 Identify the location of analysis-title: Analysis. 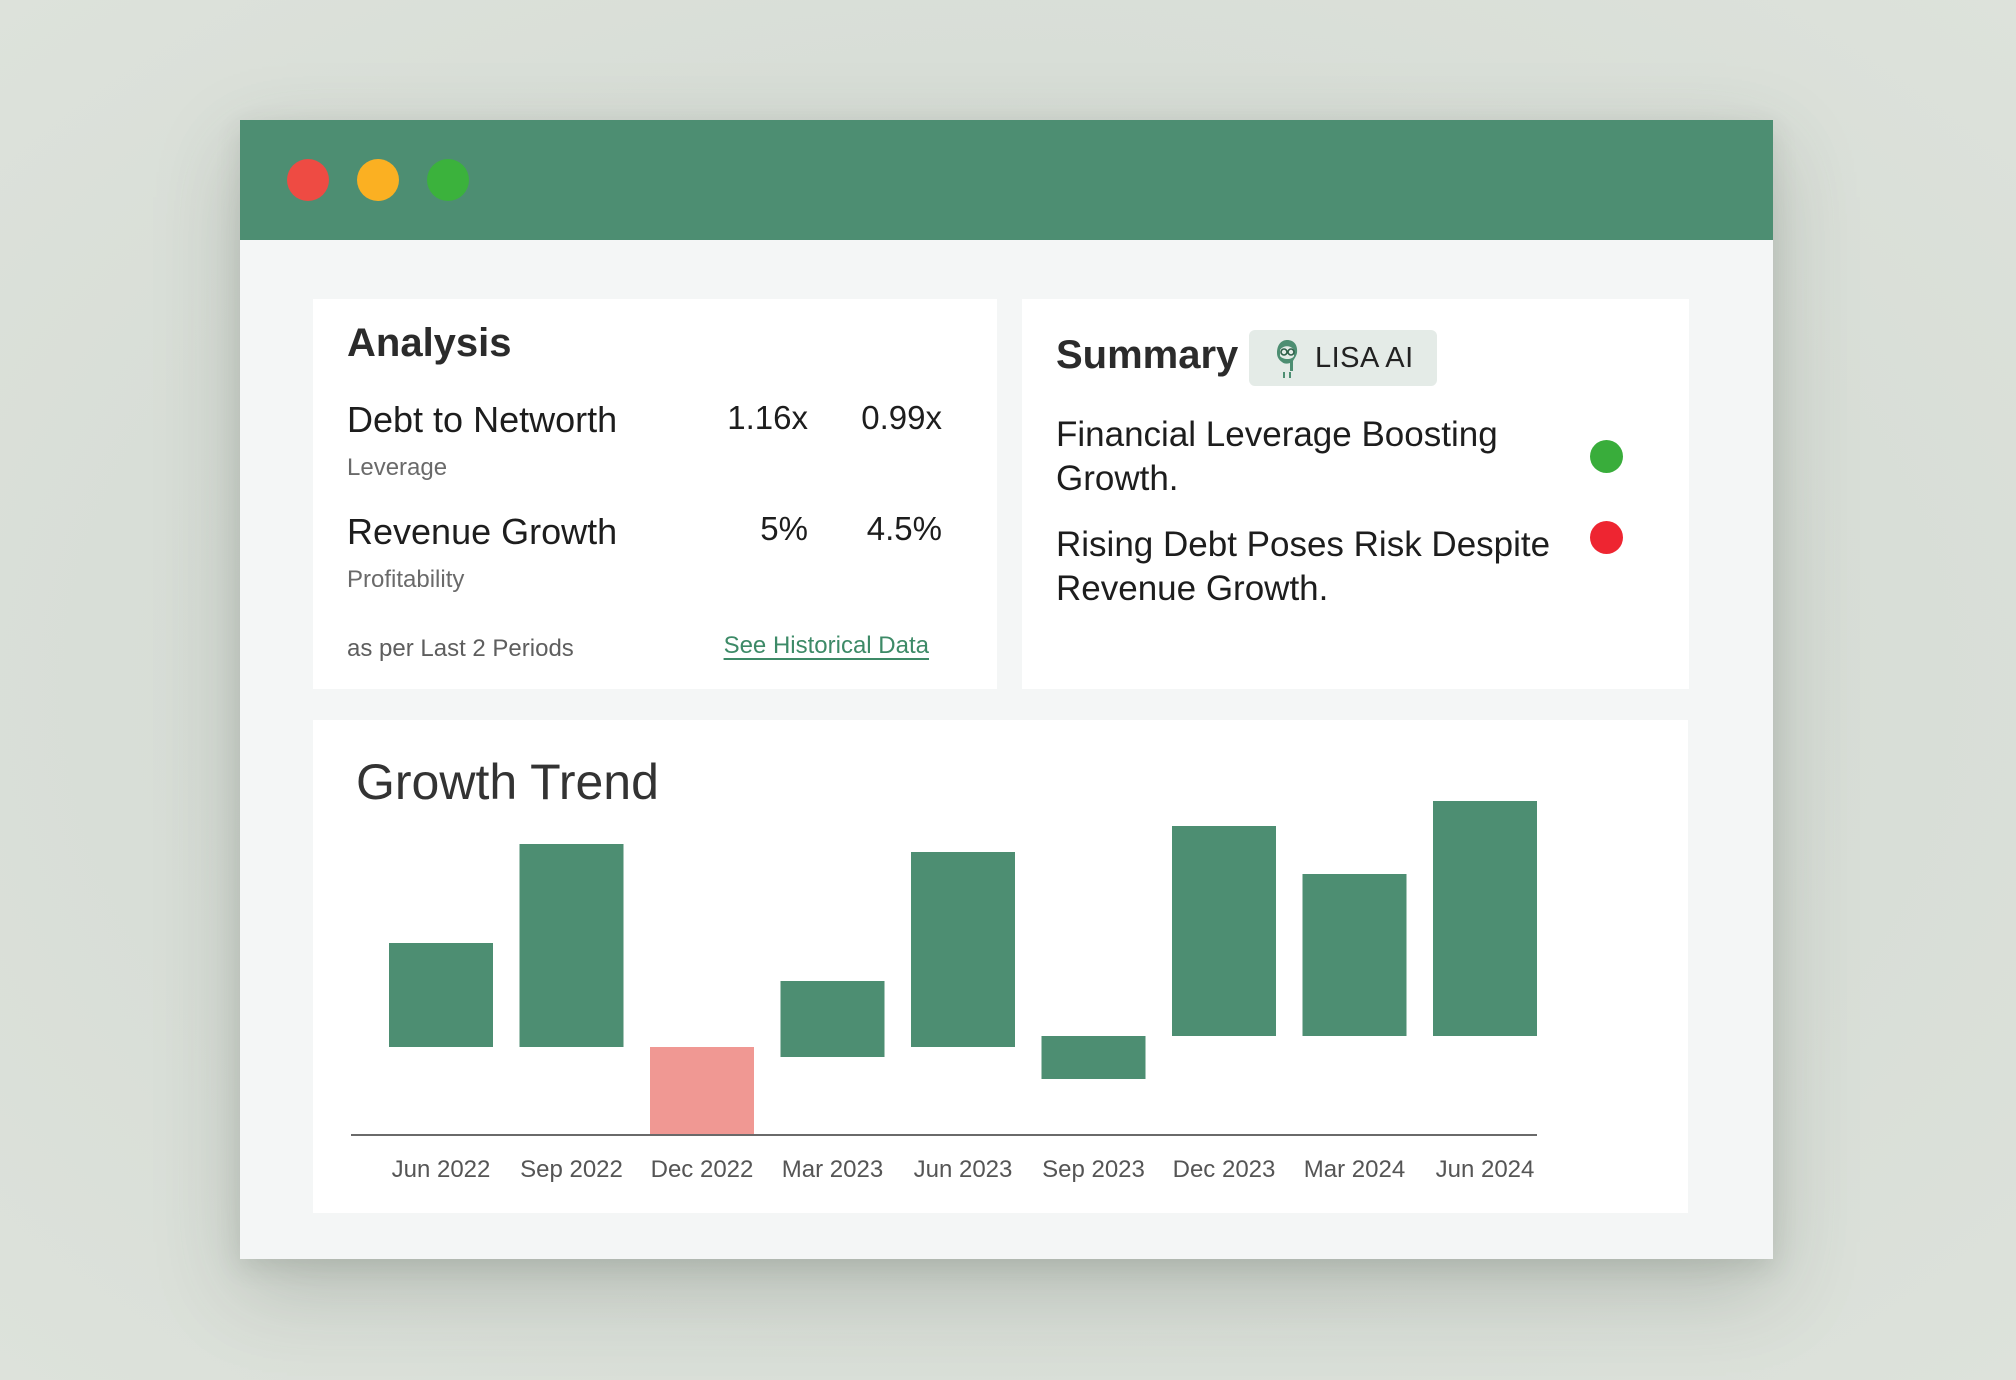
(429, 343).